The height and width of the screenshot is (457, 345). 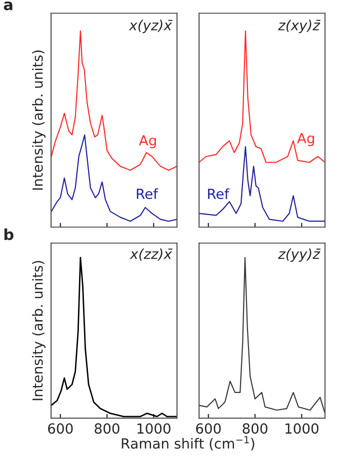 What do you see at coordinates (9, 234) in the screenshot?
I see `text: b` at bounding box center [9, 234].